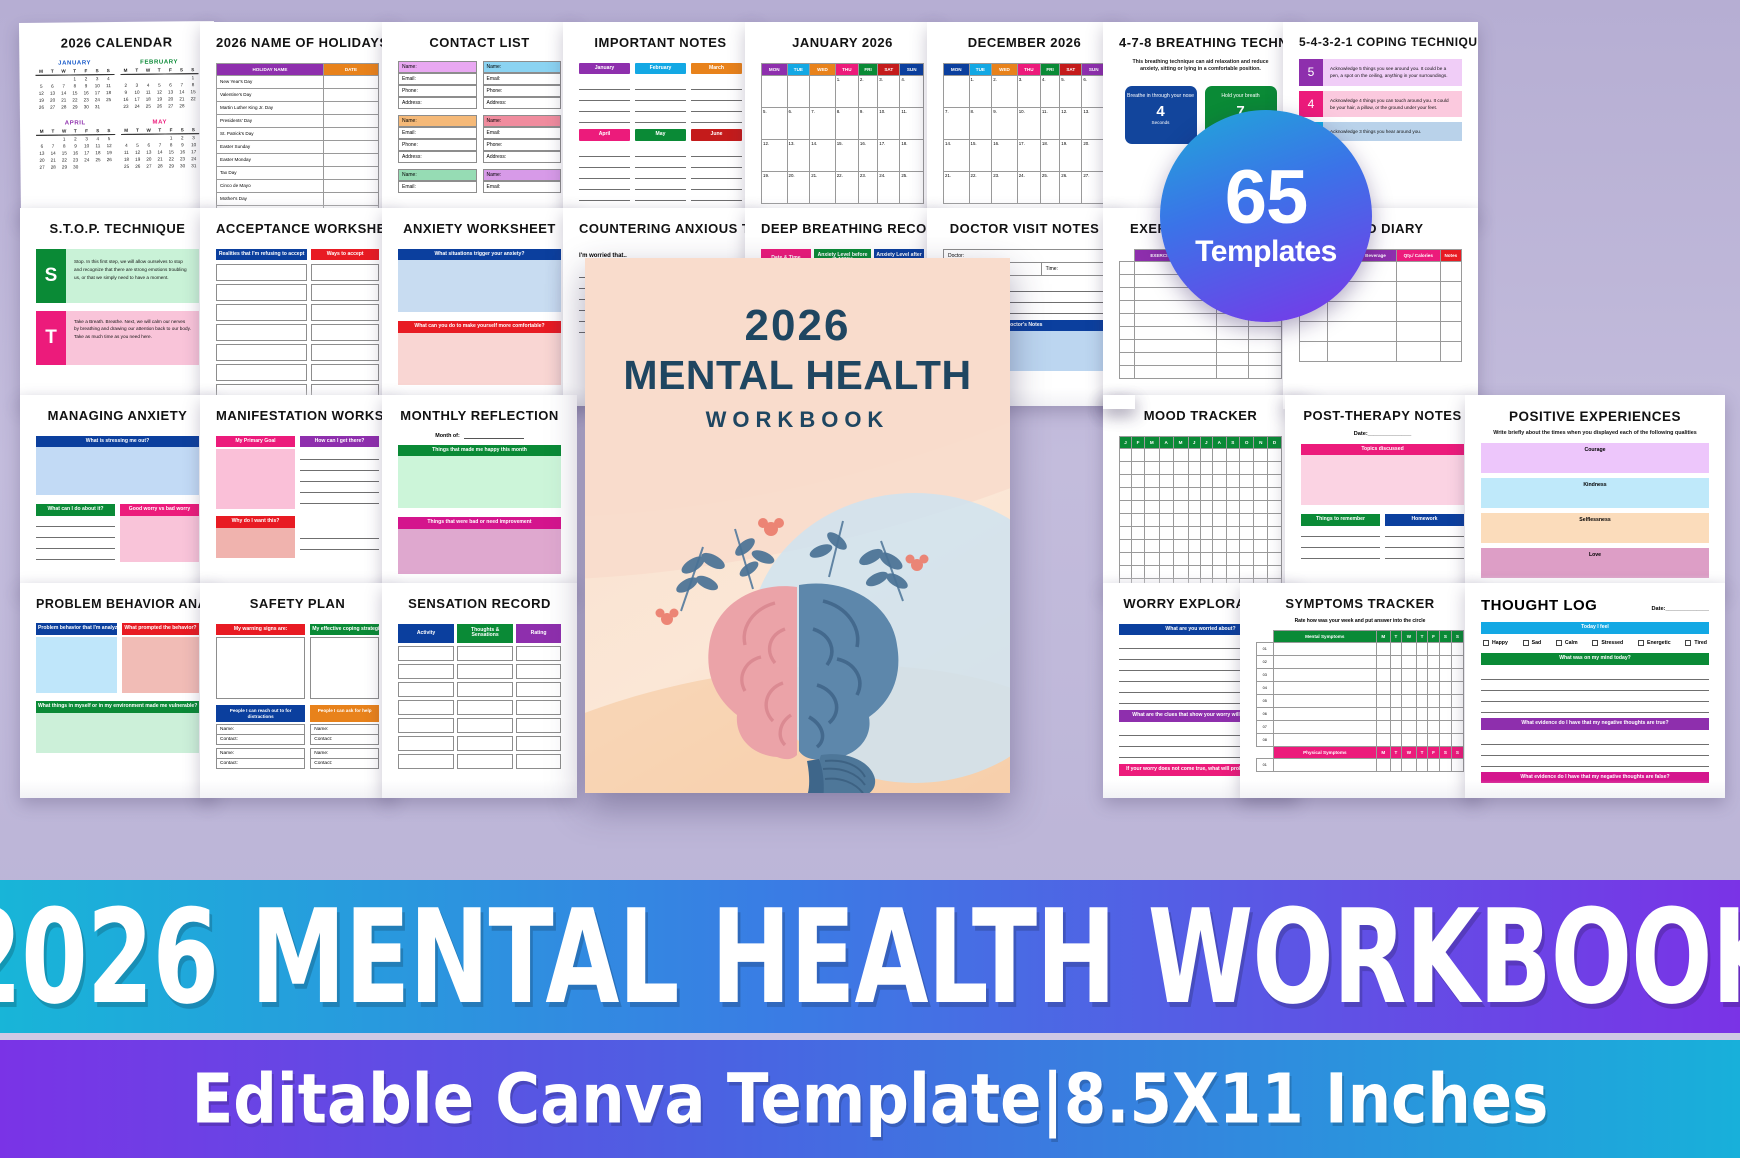  Describe the element at coordinates (262, 254) in the screenshot. I see `col-header: Realities that I'm refusing to accept` at that location.